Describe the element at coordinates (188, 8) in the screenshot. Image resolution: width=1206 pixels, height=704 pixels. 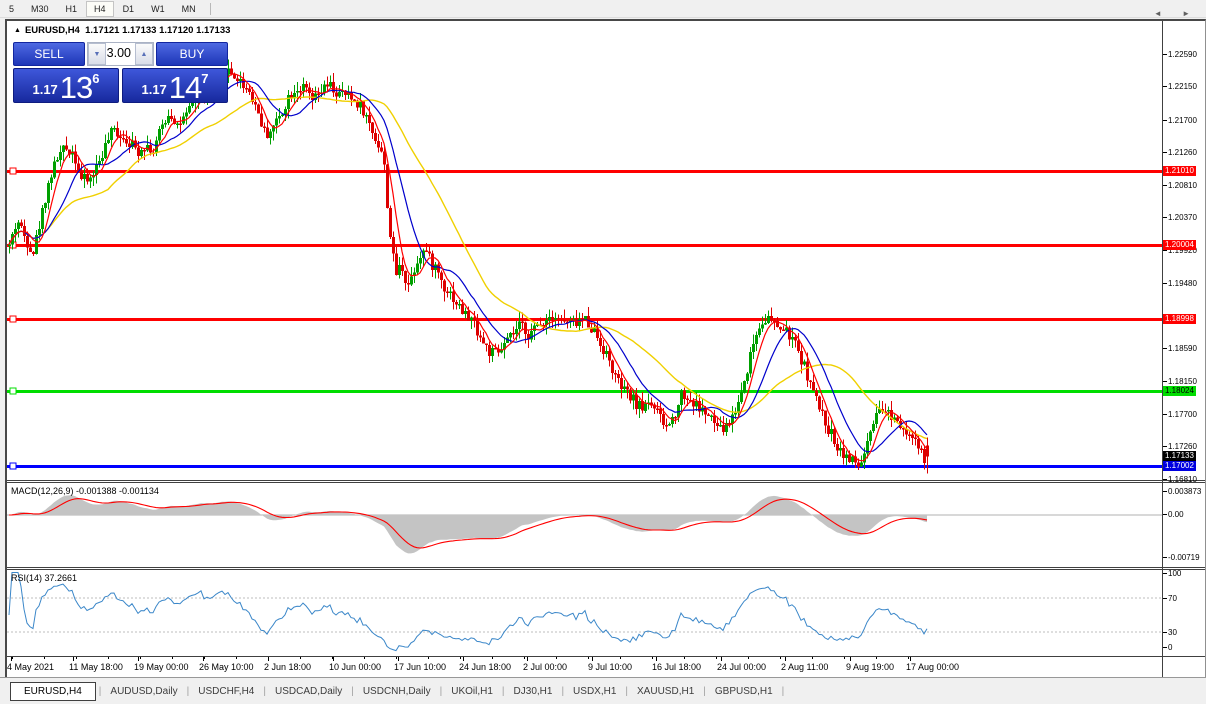
I see `timeframe-button-MN: MN` at that location.